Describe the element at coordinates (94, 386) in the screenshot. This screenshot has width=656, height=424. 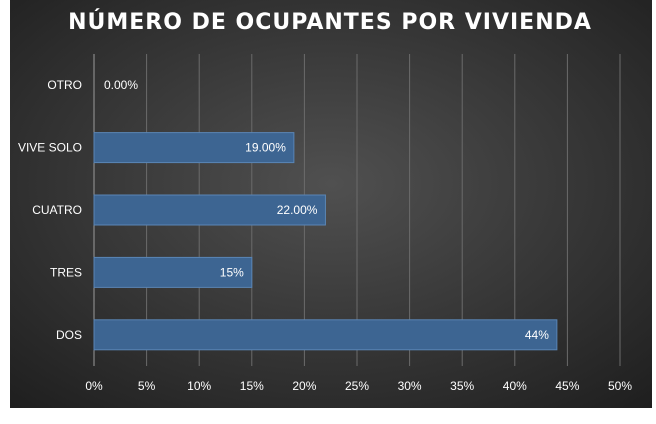
I see `x-tick-label: 0%` at that location.